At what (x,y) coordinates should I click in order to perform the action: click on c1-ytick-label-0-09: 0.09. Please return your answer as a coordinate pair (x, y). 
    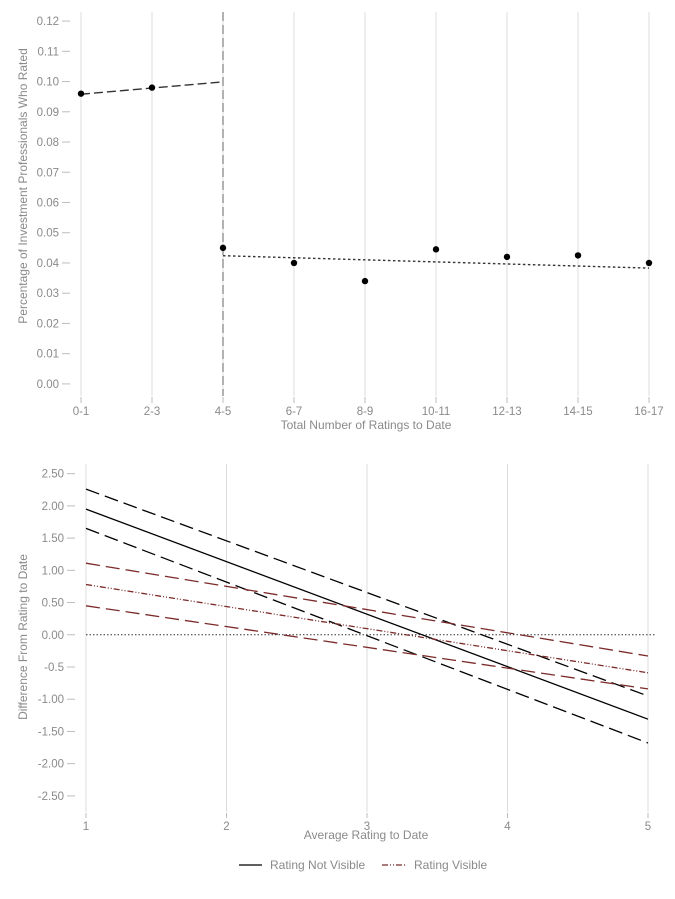
    Looking at the image, I should click on (48, 113).